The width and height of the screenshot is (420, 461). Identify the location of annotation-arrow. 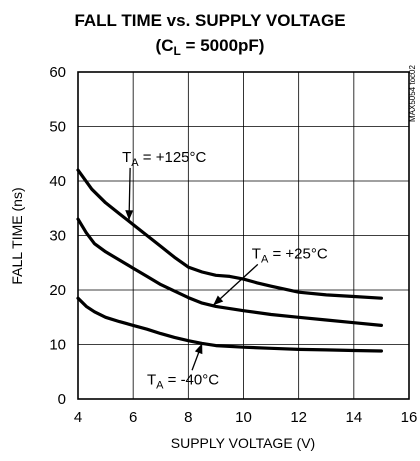
(235, 284).